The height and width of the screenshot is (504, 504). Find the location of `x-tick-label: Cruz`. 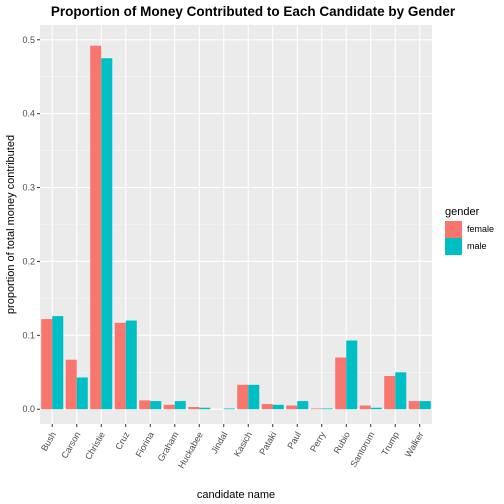

x-tick-label: Cruz is located at coordinates (122, 441).